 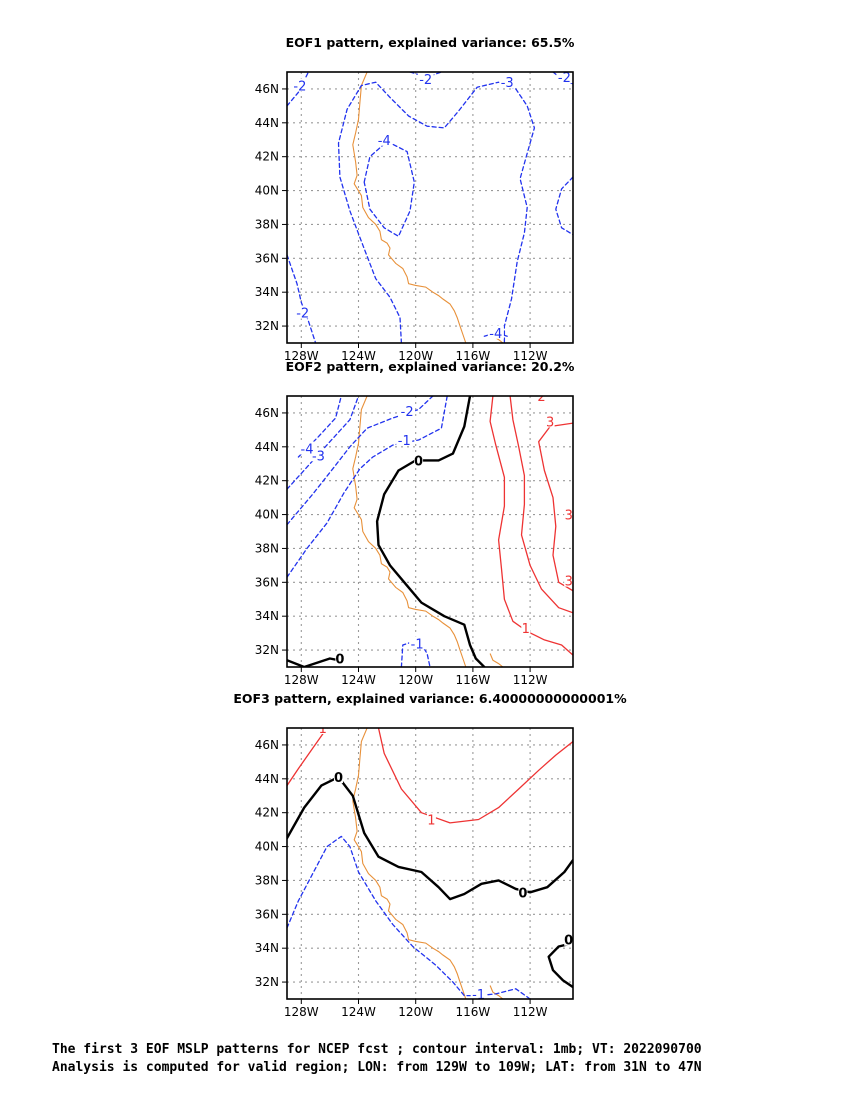 I want to click on eof1-title: EOF1 pattern, explained variance: 65.5%, so click(x=430, y=42).